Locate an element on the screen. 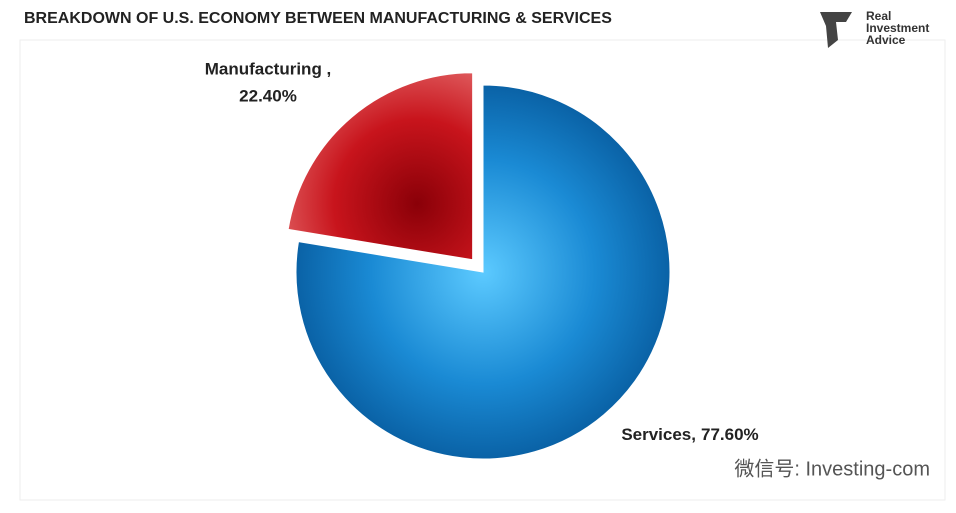 Image resolution: width=956 pixels, height=513 pixels. label-category: Services, is located at coordinates (658, 434).